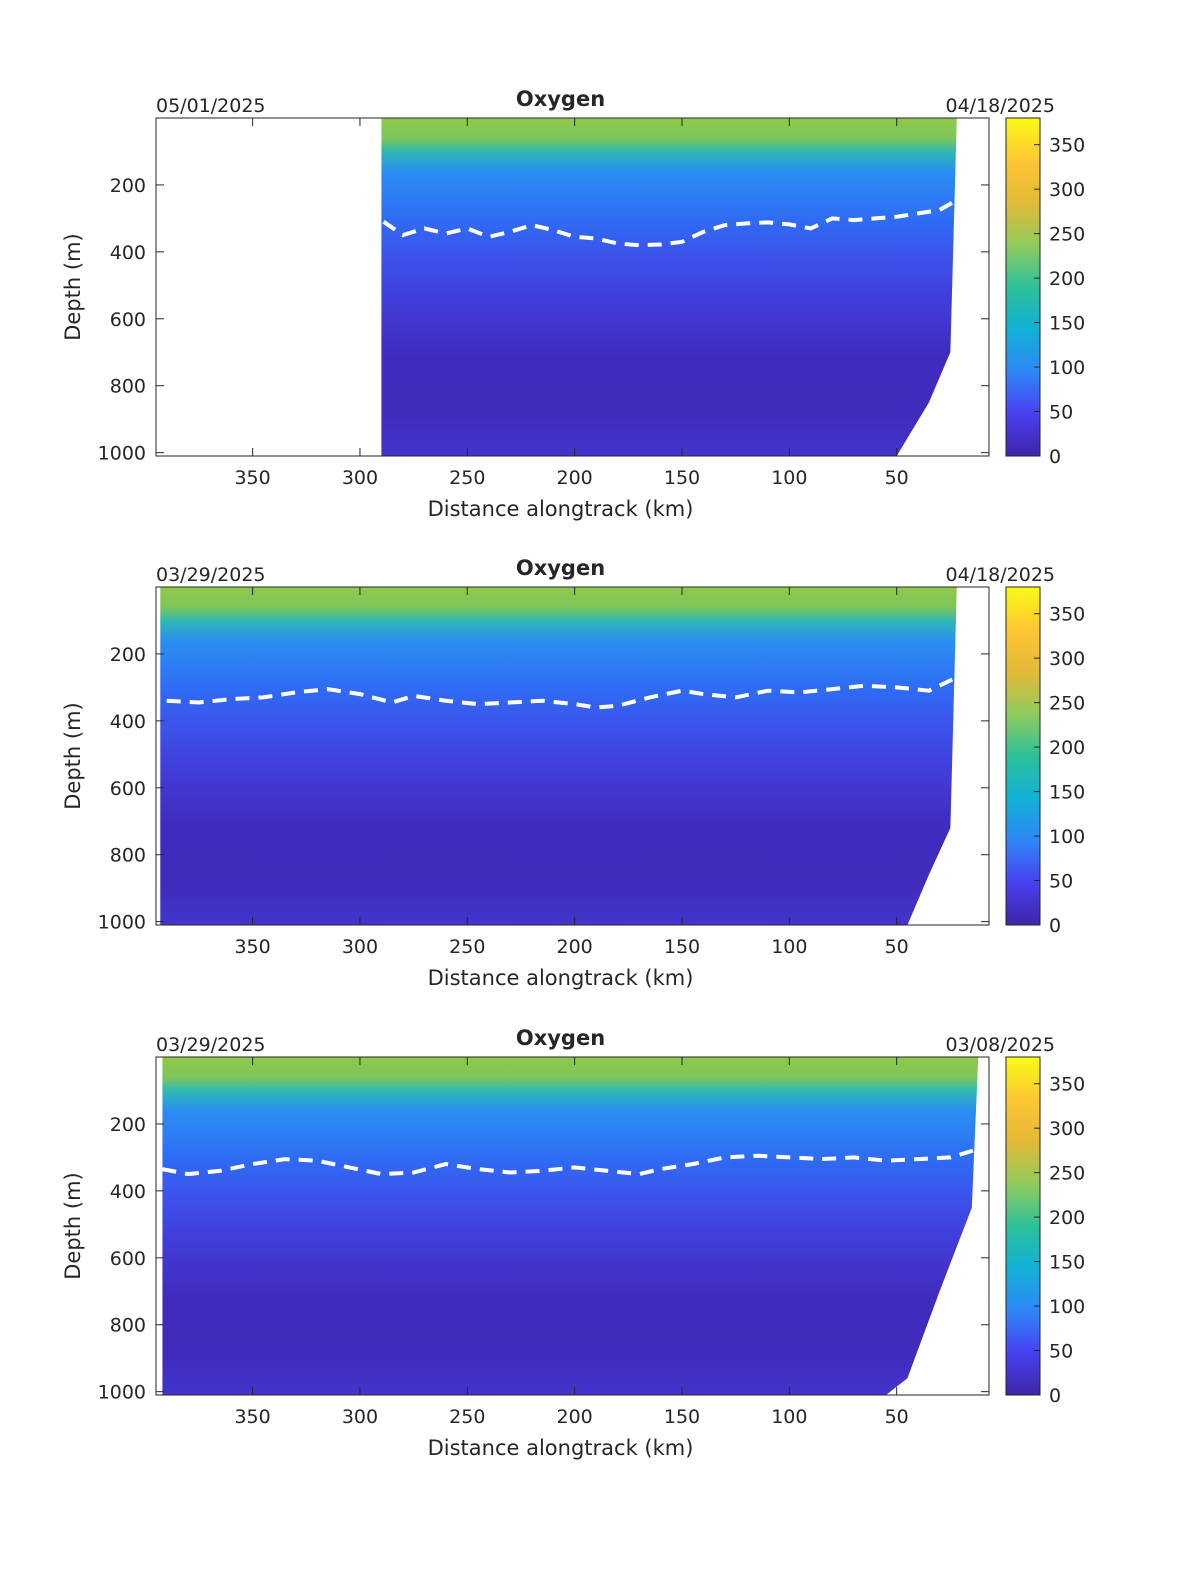 The width and height of the screenshot is (1200, 1575). What do you see at coordinates (1000, 1045) in the screenshot?
I see `end-date-label: 03/08/2025` at bounding box center [1000, 1045].